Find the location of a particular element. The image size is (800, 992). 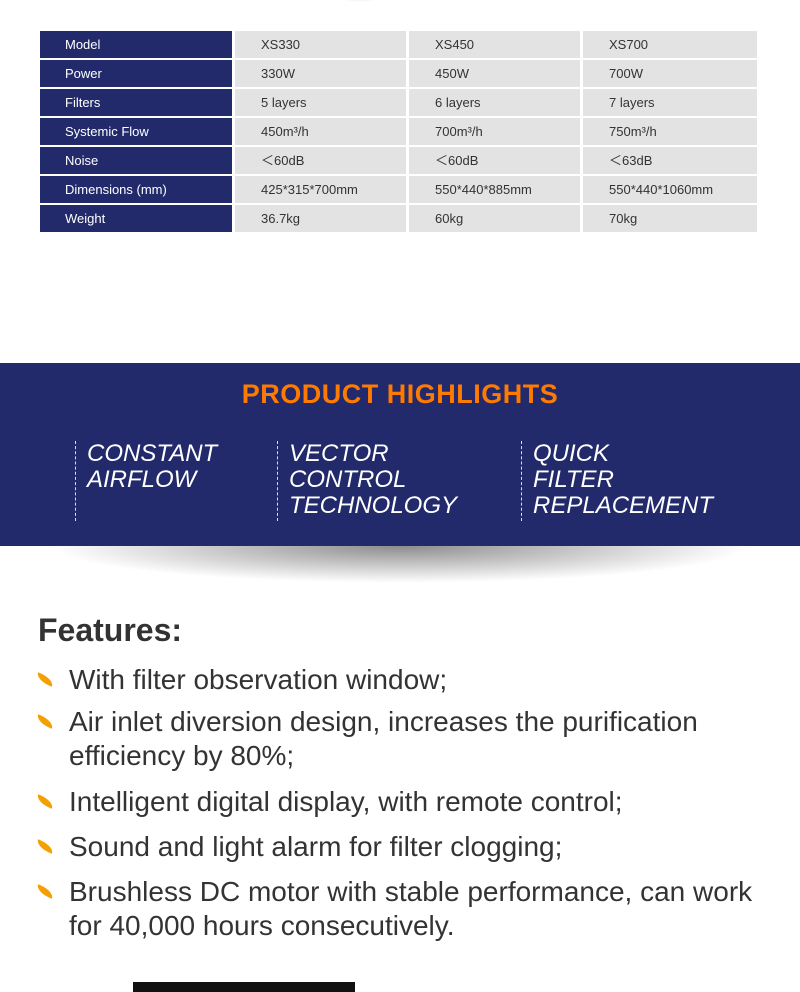

table-cell: 5 layers is located at coordinates (320, 102).